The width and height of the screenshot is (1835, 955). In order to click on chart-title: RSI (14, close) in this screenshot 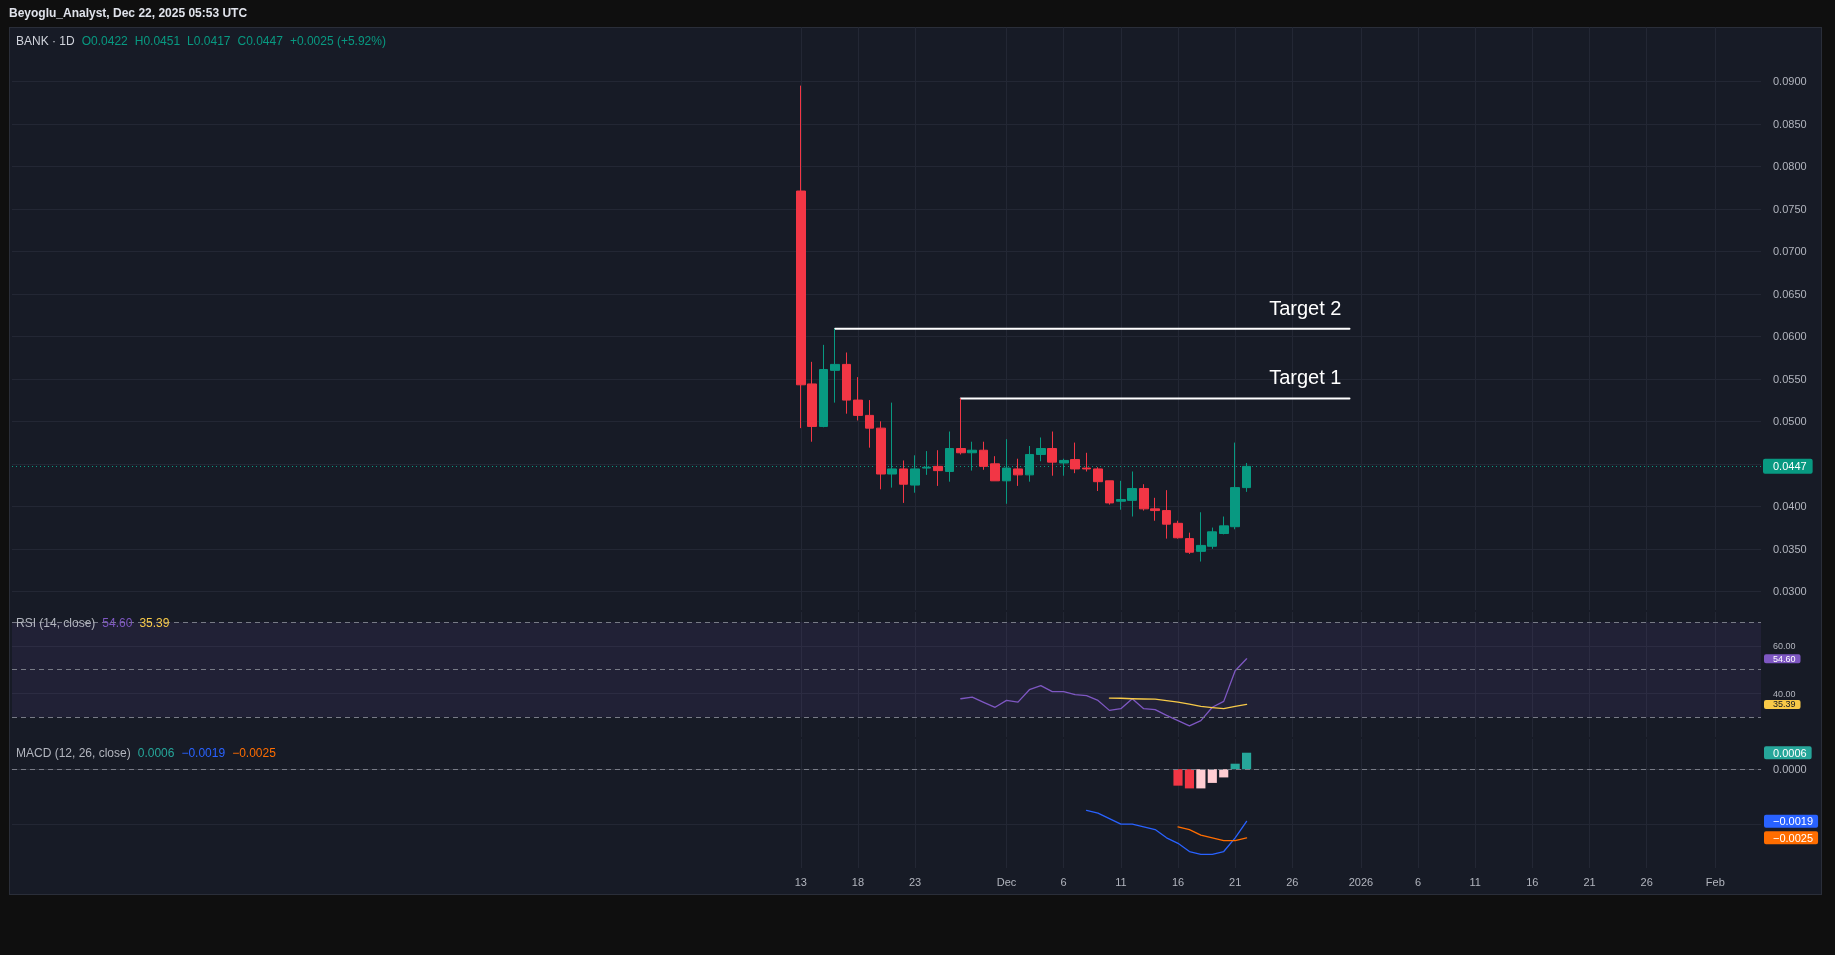, I will do `click(56, 623)`.